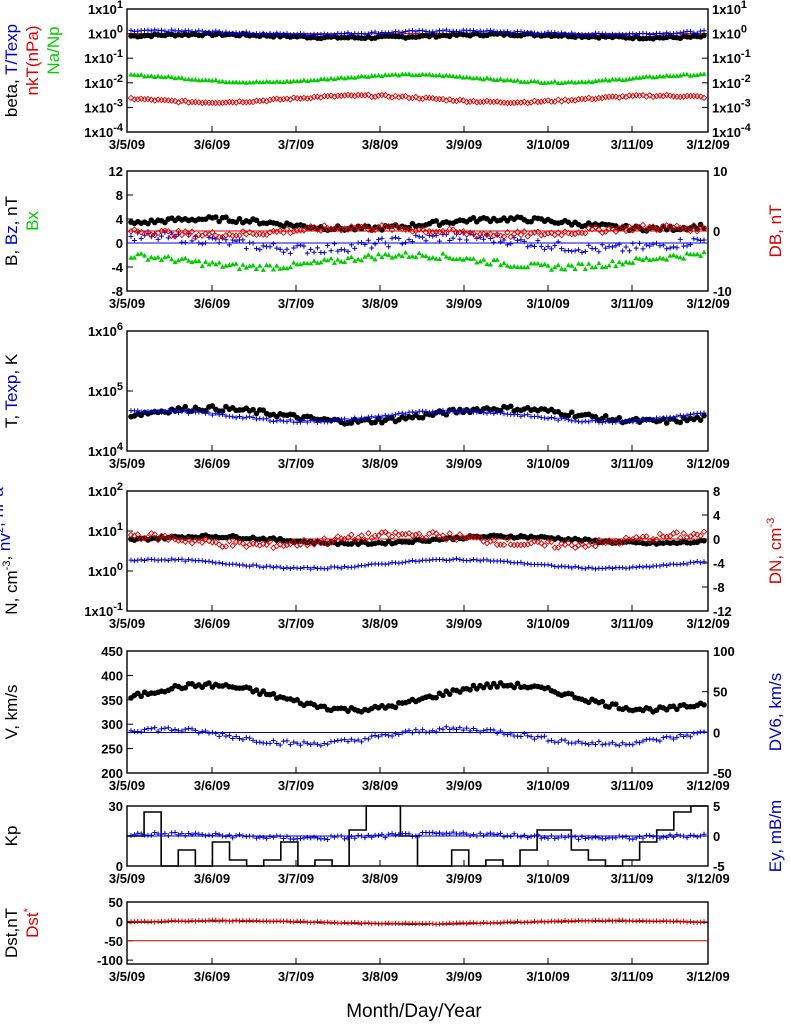  What do you see at coordinates (105, 33) in the screenshot?
I see `y-tick-label: 1x100` at bounding box center [105, 33].